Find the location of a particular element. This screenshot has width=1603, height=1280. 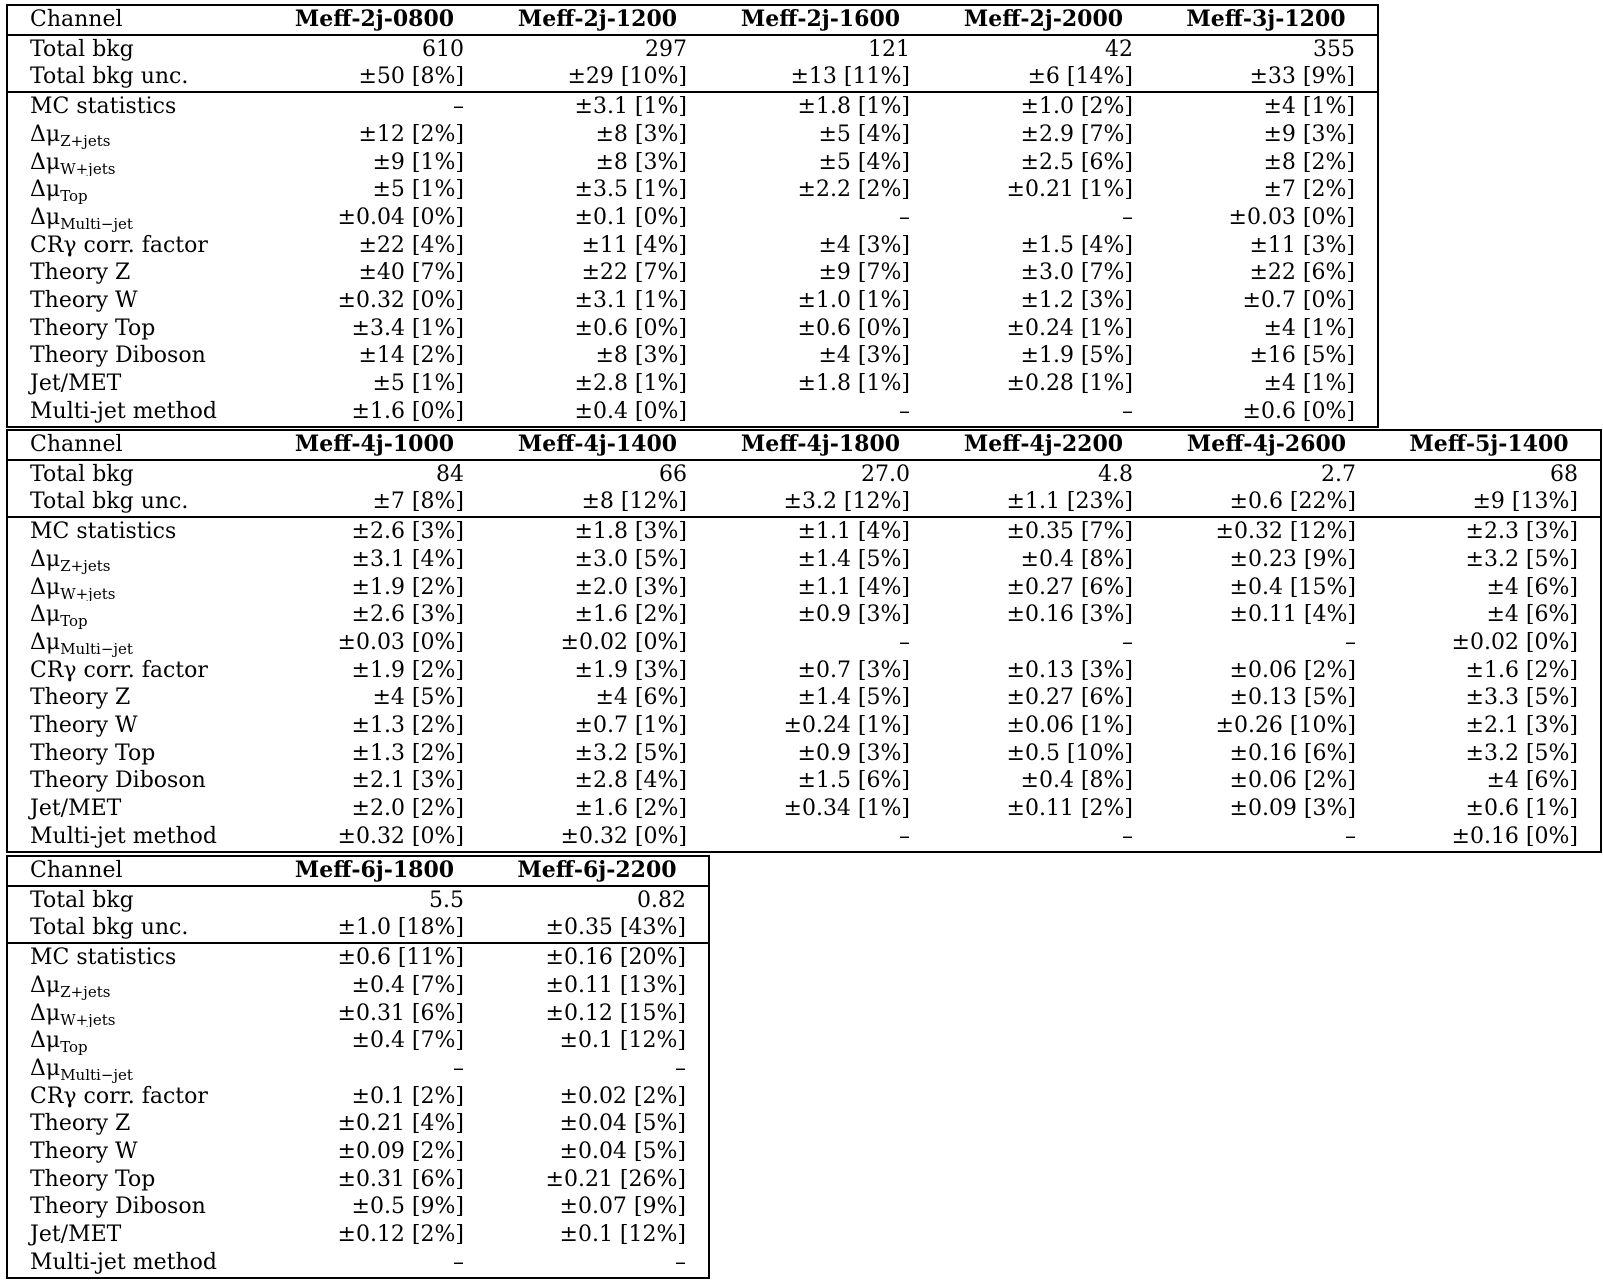

table-cell: 610 is located at coordinates (374, 48).